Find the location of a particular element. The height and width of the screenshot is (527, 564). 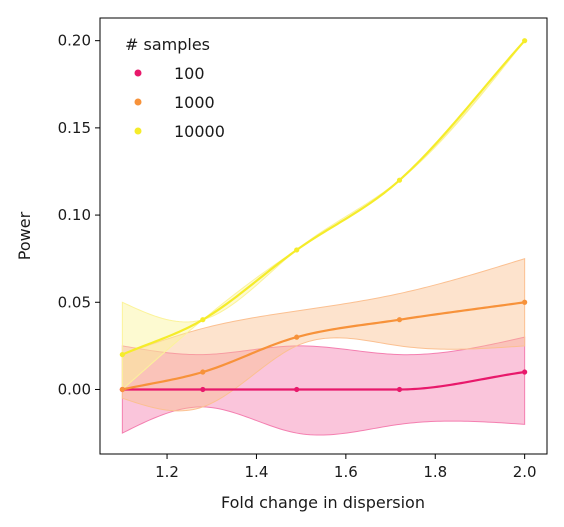

y-tick-label: 0.00 is located at coordinates (74, 389).